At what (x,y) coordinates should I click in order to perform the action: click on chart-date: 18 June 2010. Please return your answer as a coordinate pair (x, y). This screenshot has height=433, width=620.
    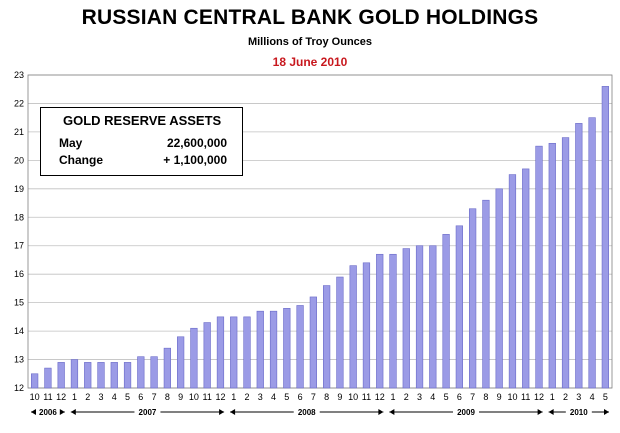
    Looking at the image, I should click on (310, 62).